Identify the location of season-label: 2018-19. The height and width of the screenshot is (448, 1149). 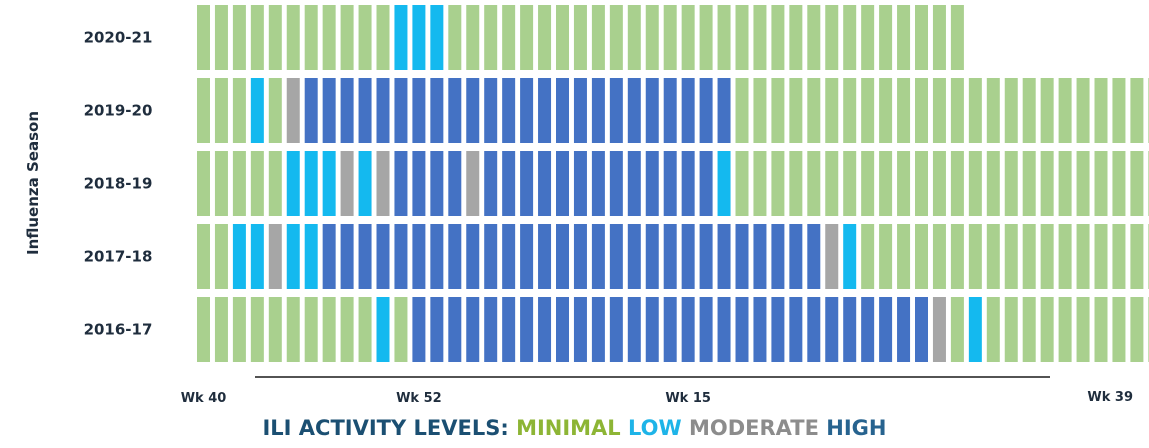
(118, 184).